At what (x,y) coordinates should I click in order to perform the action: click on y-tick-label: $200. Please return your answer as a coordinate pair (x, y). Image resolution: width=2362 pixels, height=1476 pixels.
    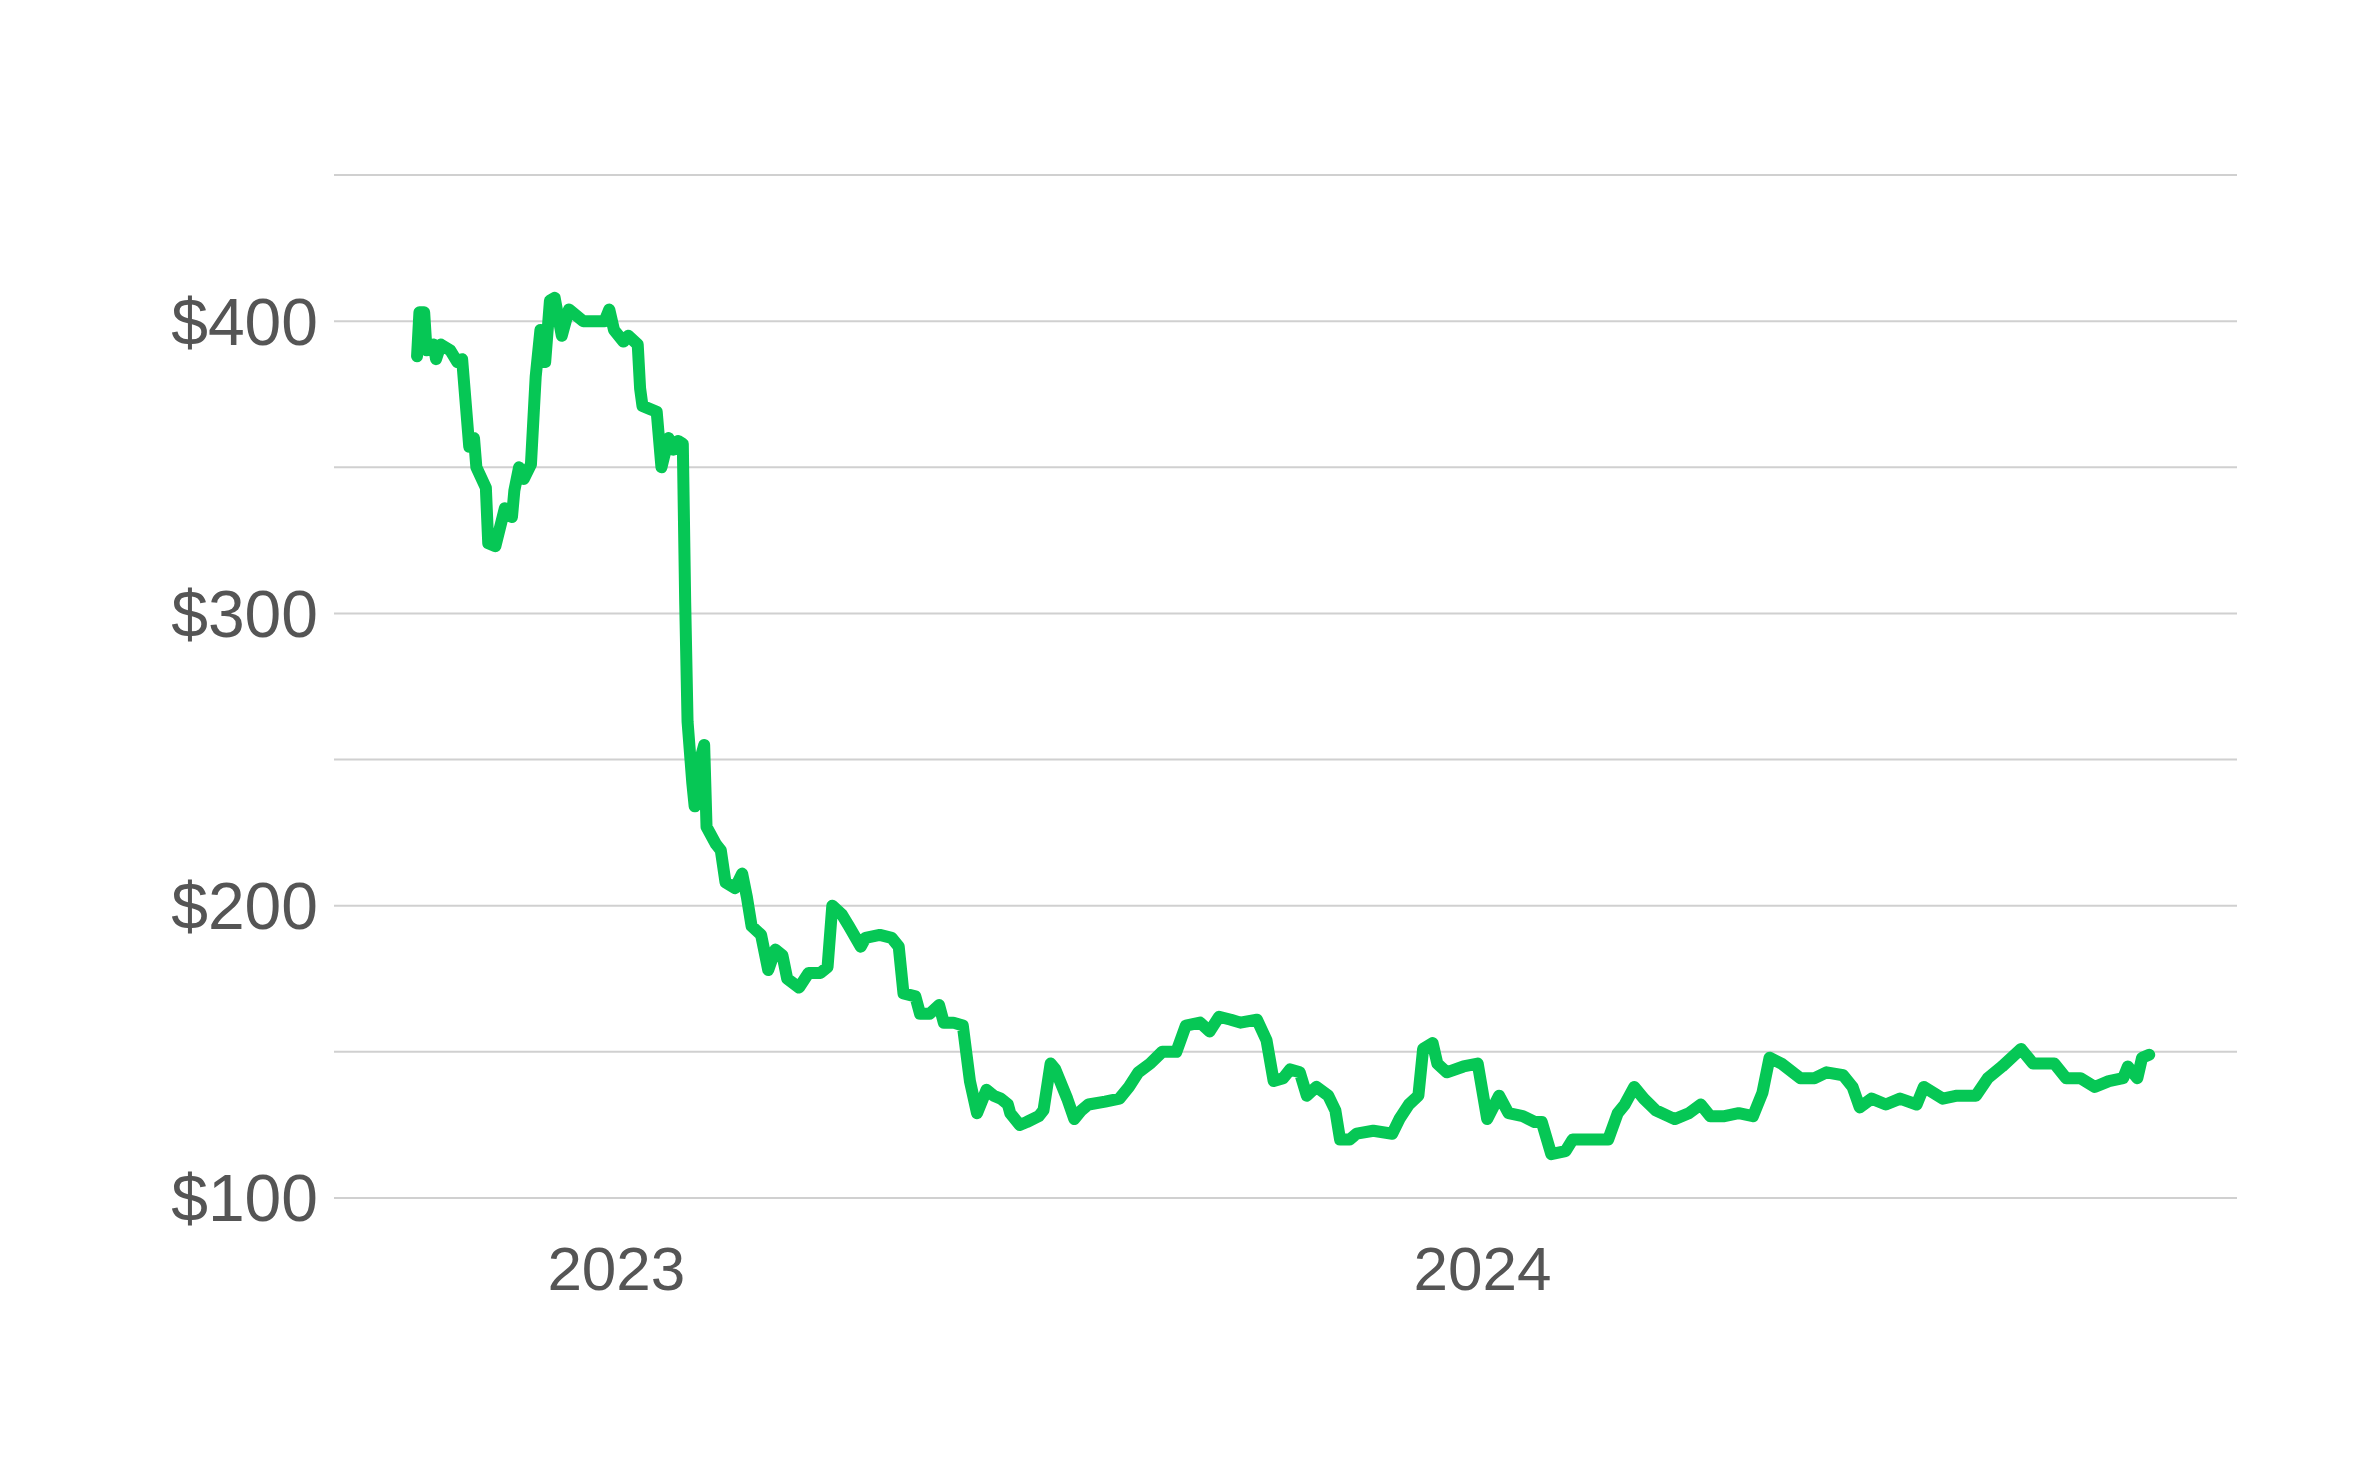
    Looking at the image, I should click on (244, 906).